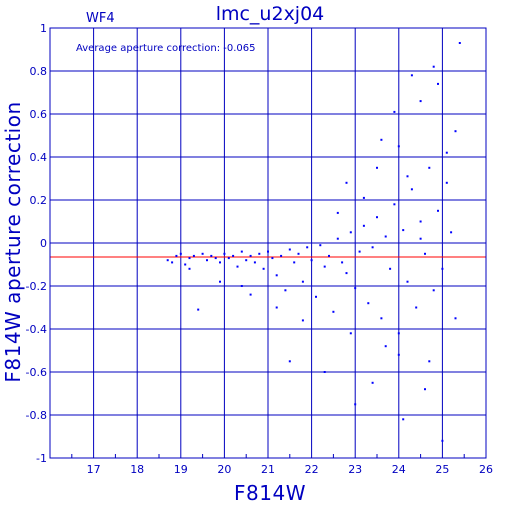 The image size is (512, 512). Describe the element at coordinates (268, 469) in the screenshot. I see `x-tick-label: 21` at that location.